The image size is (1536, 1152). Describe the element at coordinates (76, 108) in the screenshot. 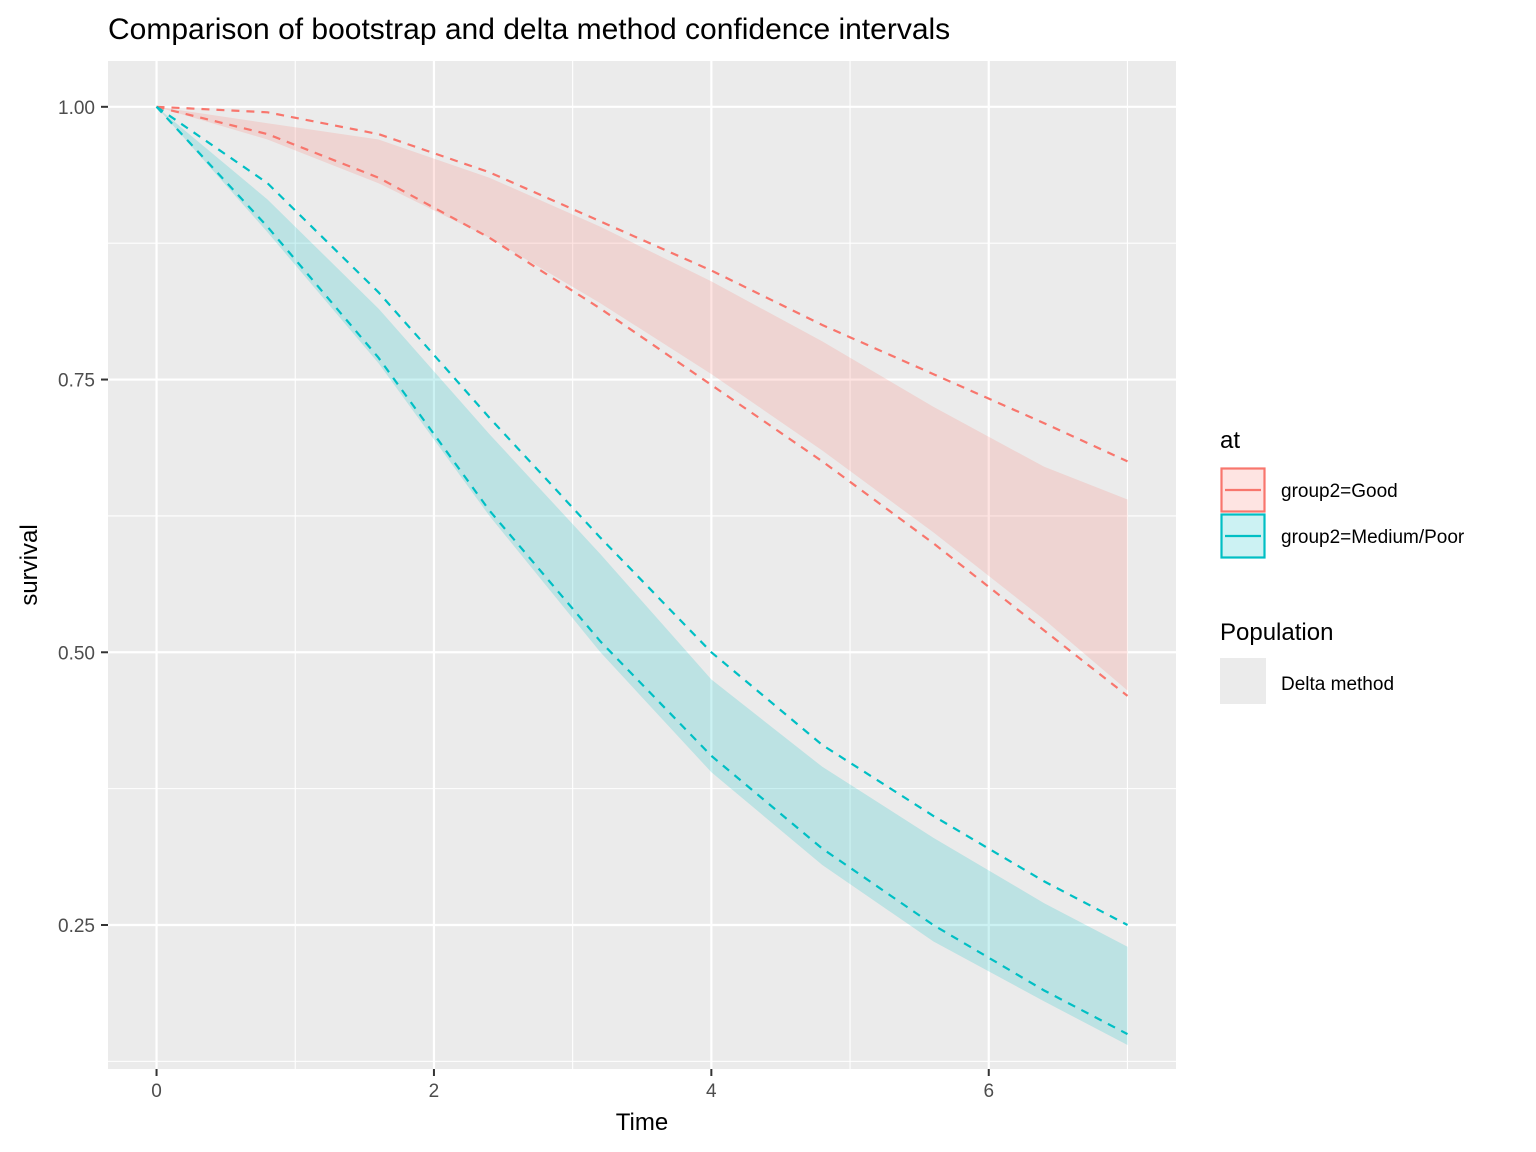

I see `y-tick-label: 1.00` at that location.